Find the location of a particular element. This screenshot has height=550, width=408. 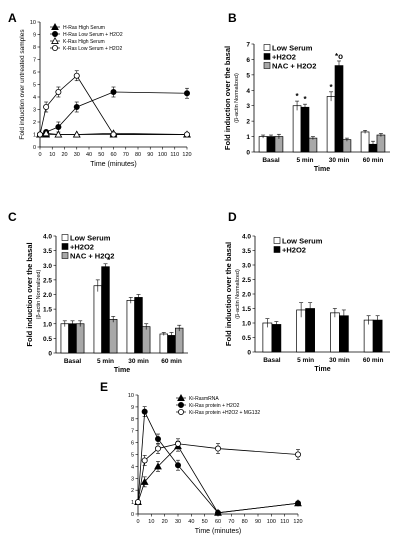

y-tick-label-3: 3.5 is located at coordinates (246, 251).